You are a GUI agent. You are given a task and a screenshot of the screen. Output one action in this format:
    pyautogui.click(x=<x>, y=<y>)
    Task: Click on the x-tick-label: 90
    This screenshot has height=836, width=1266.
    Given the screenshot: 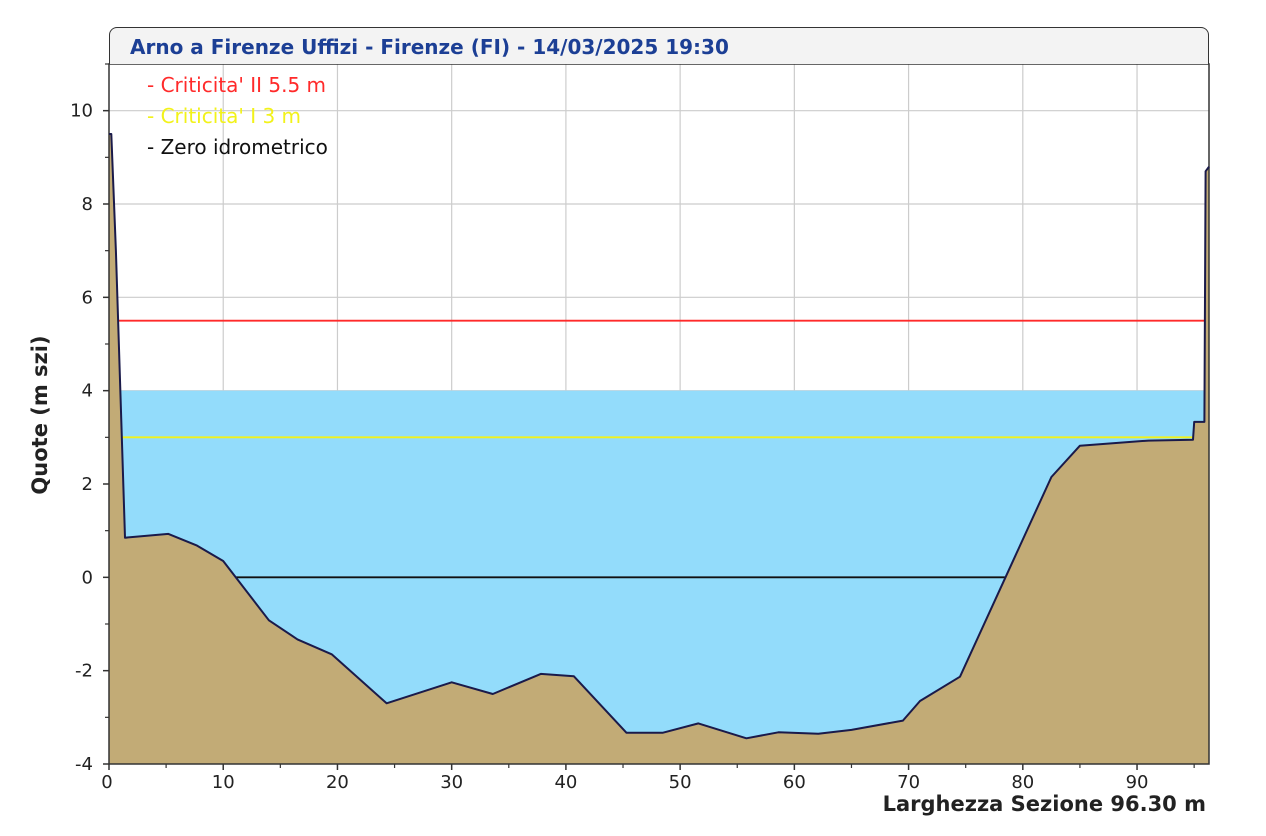 What is the action you would take?
    pyautogui.click(x=1137, y=782)
    